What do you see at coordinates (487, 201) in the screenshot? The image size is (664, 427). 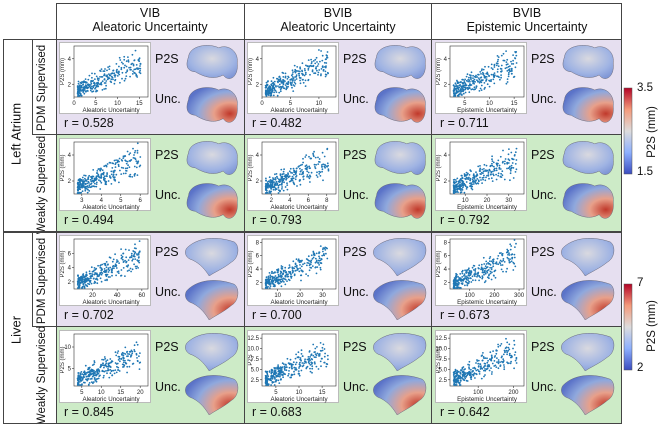 I see `x-tick-label: 20` at bounding box center [487, 201].